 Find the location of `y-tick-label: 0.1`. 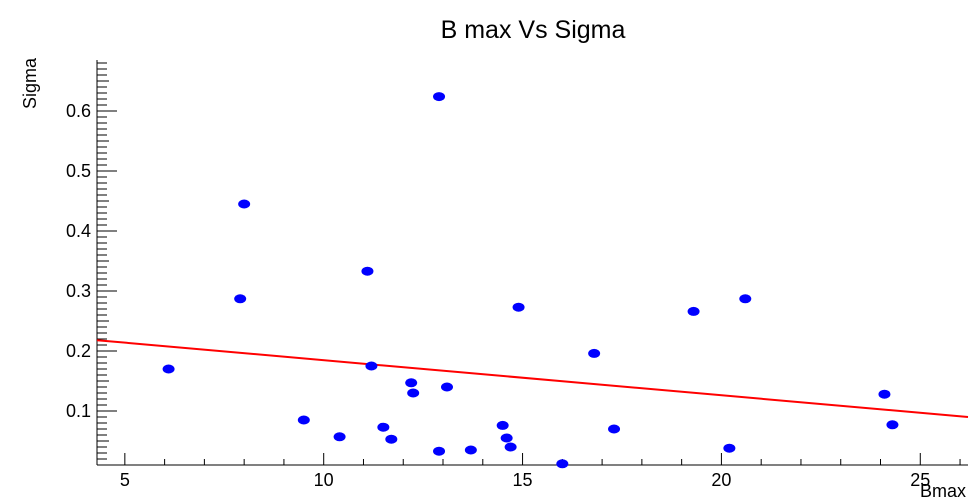

y-tick-label: 0.1 is located at coordinates (78, 411).